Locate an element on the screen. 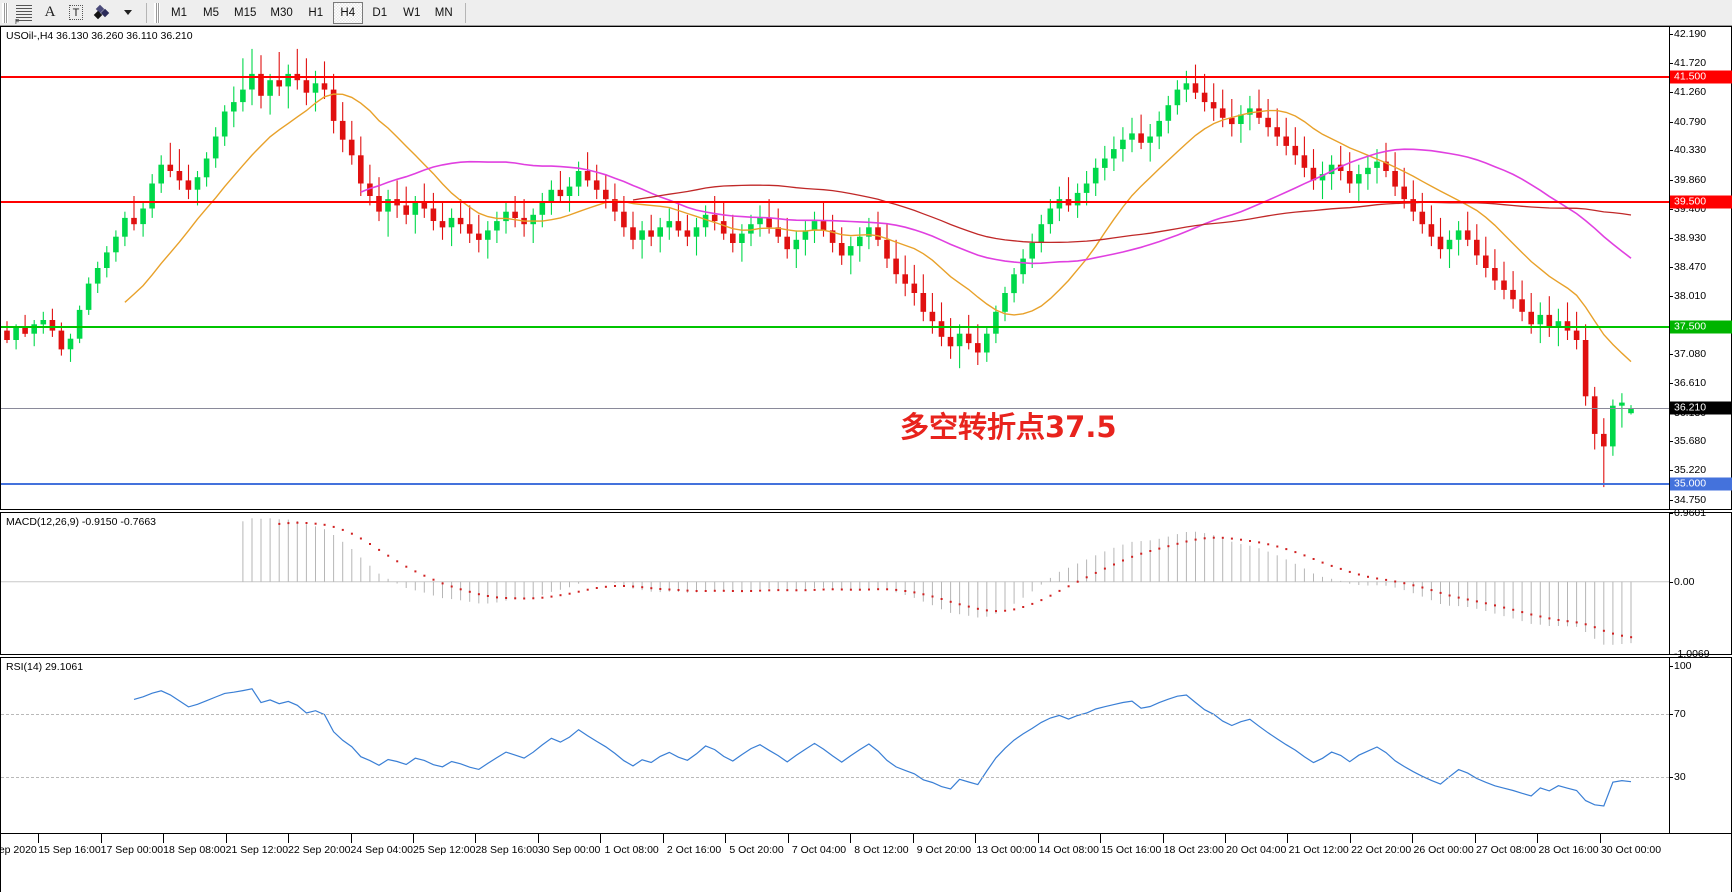 Image resolution: width=1732 pixels, height=892 pixels. time-label: 27 Oct 08:00 is located at coordinates (1506, 850).